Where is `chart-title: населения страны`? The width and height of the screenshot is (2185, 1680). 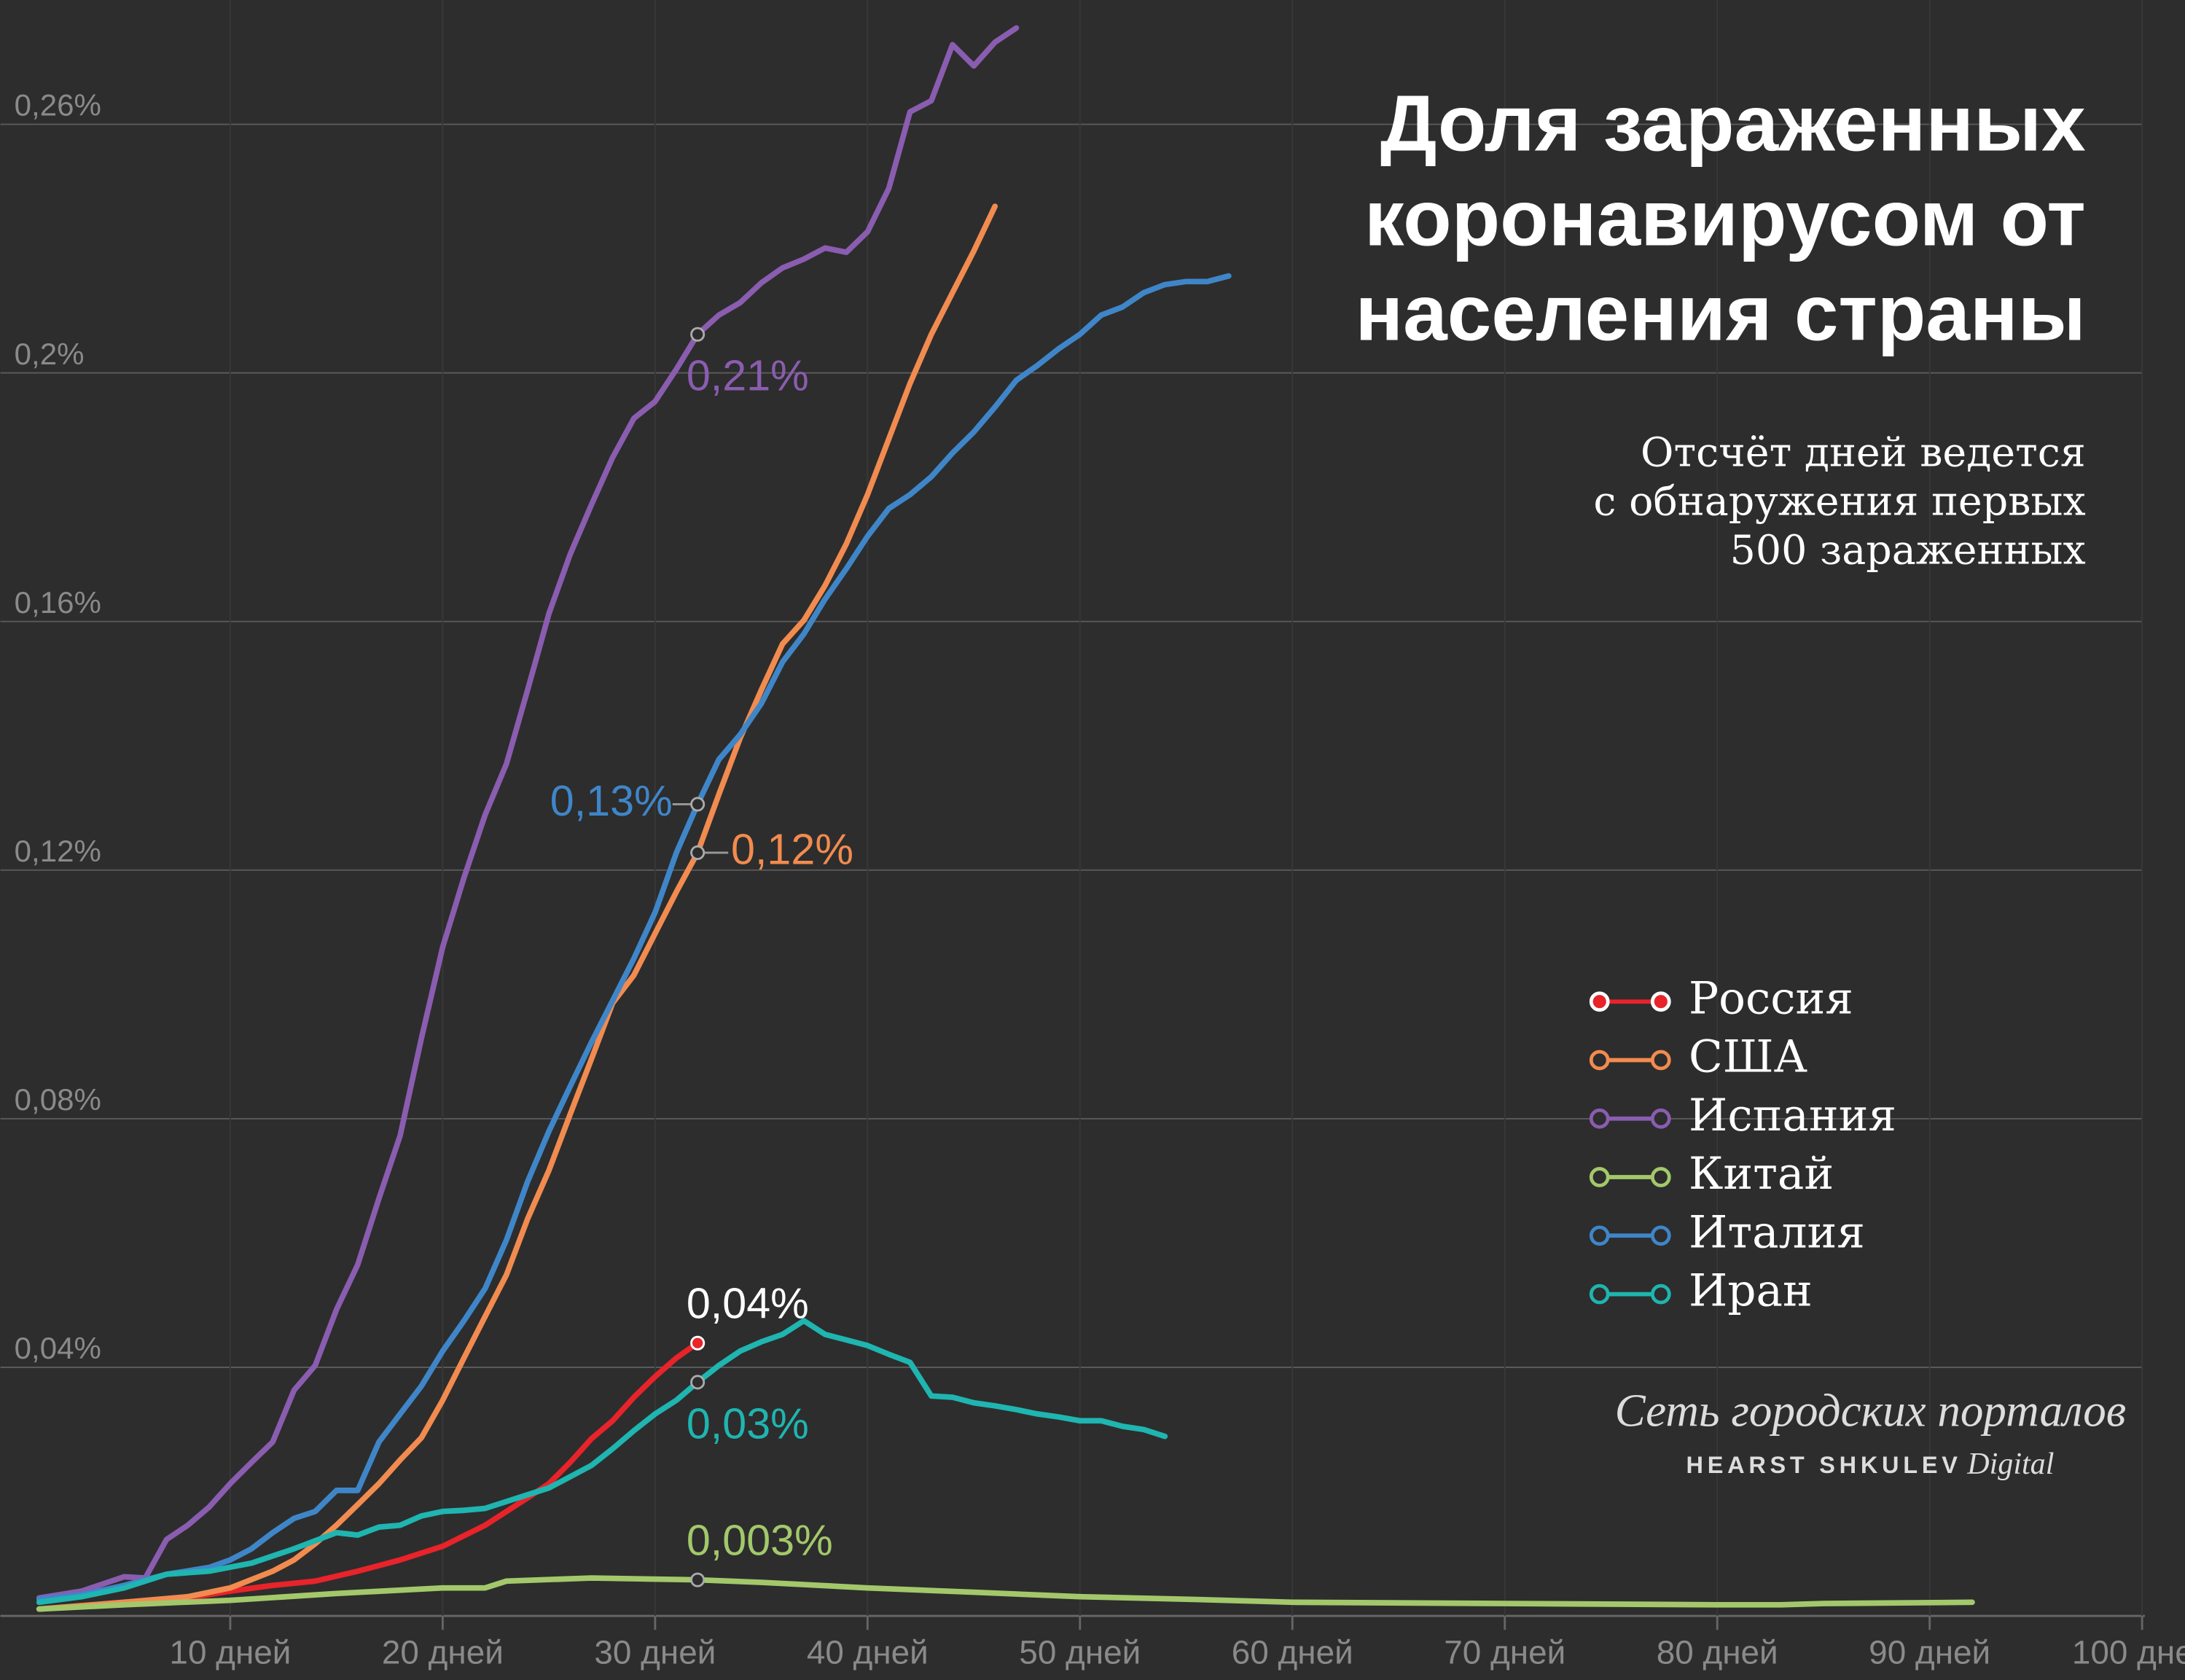 chart-title: населения страны is located at coordinates (1720, 312).